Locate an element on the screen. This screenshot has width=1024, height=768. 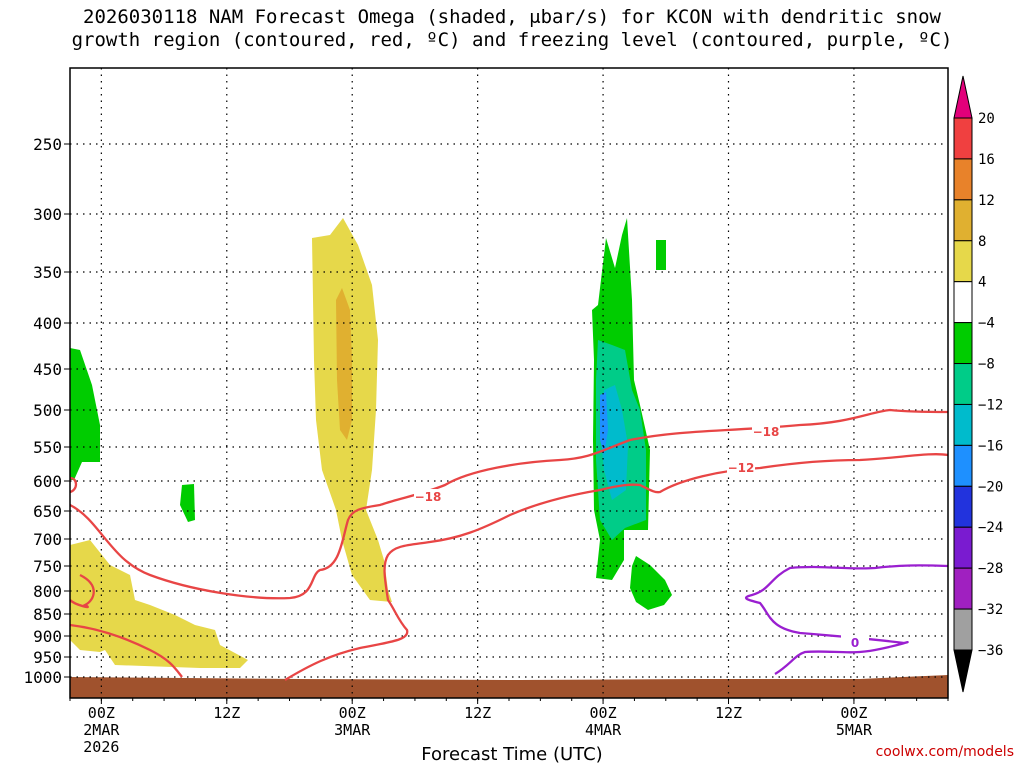
y-tick-label-300: 300 is located at coordinates (47, 214).